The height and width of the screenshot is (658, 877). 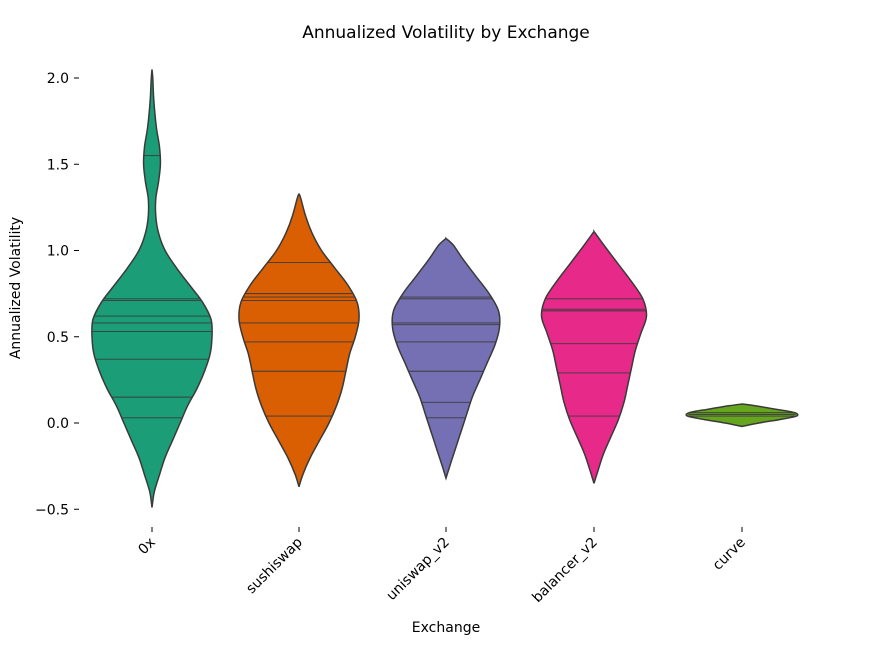 What do you see at coordinates (729, 554) in the screenshot?
I see `x-tick-label: curve` at bounding box center [729, 554].